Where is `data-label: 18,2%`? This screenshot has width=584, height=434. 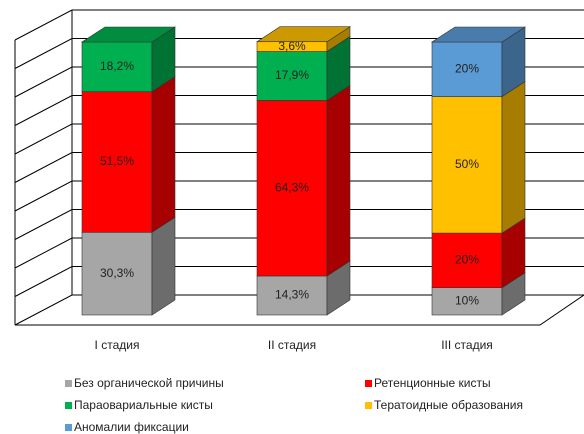 data-label: 18,2% is located at coordinates (117, 66).